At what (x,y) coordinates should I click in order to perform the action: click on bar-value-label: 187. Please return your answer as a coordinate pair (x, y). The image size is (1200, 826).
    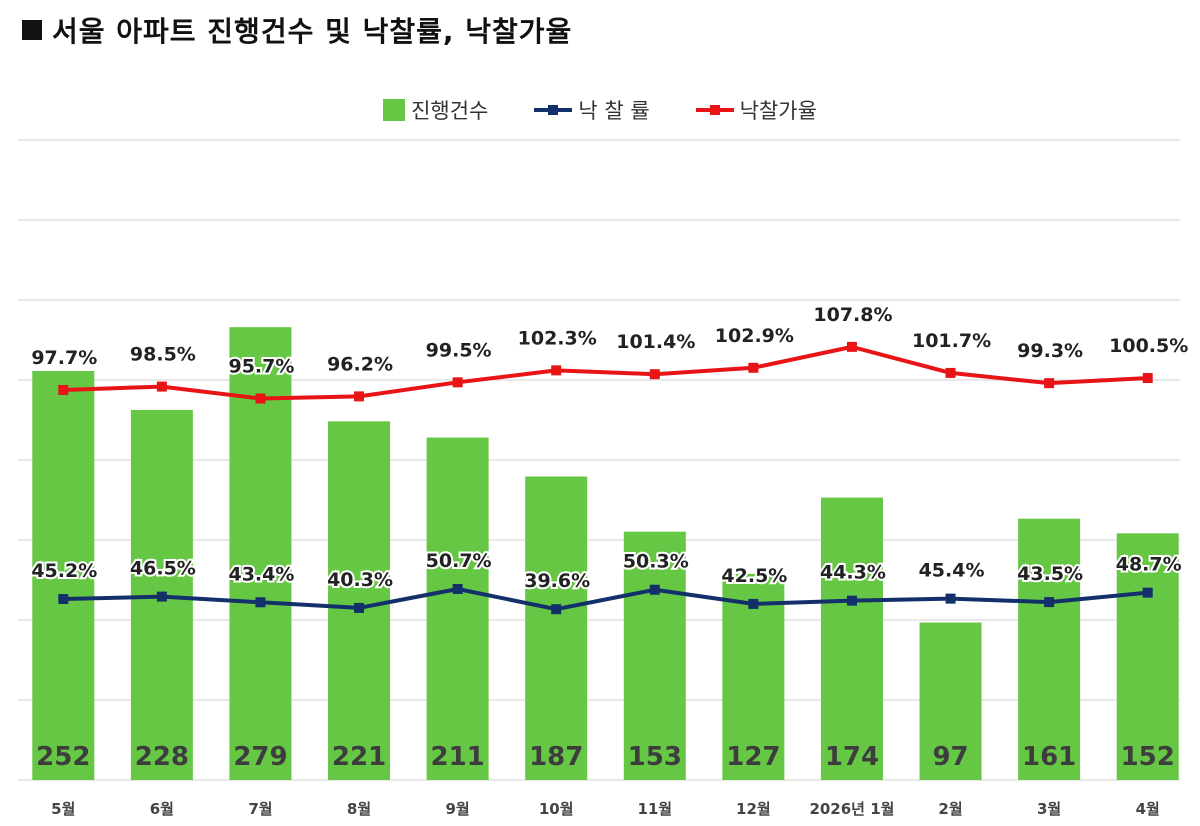
    Looking at the image, I should click on (556, 757).